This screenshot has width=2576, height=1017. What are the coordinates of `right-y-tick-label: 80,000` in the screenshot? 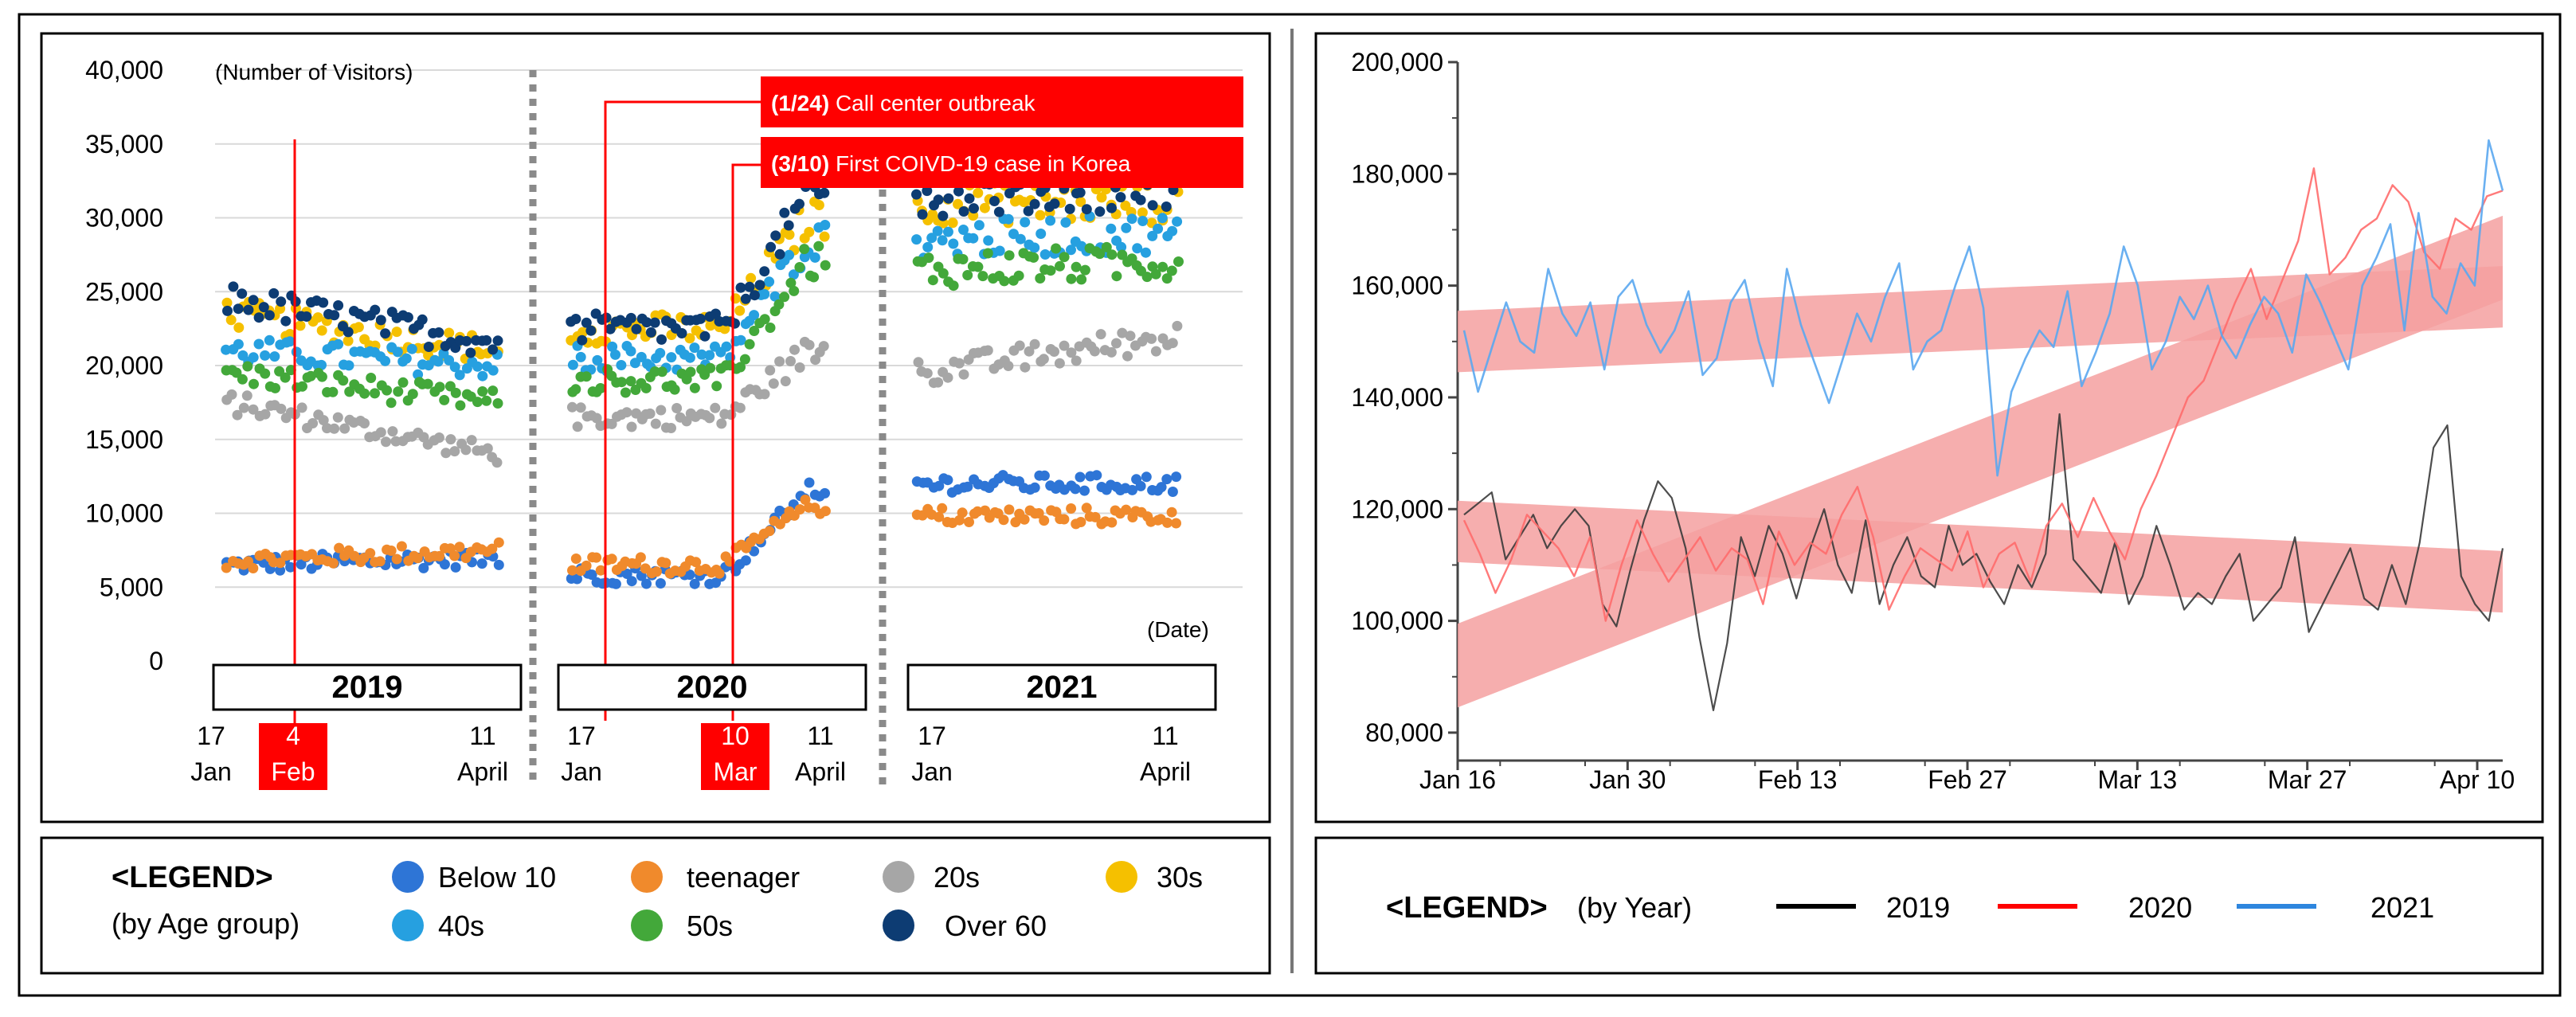 It's located at (1404, 732).